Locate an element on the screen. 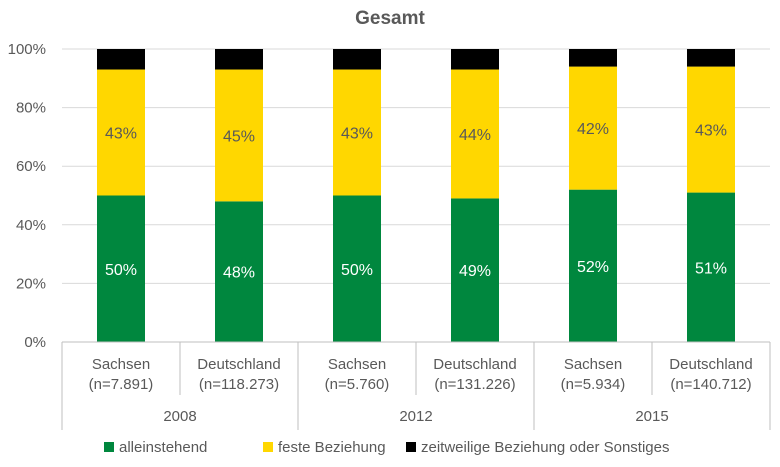 This screenshot has width=780, height=467. data-label: 42% is located at coordinates (593, 129).